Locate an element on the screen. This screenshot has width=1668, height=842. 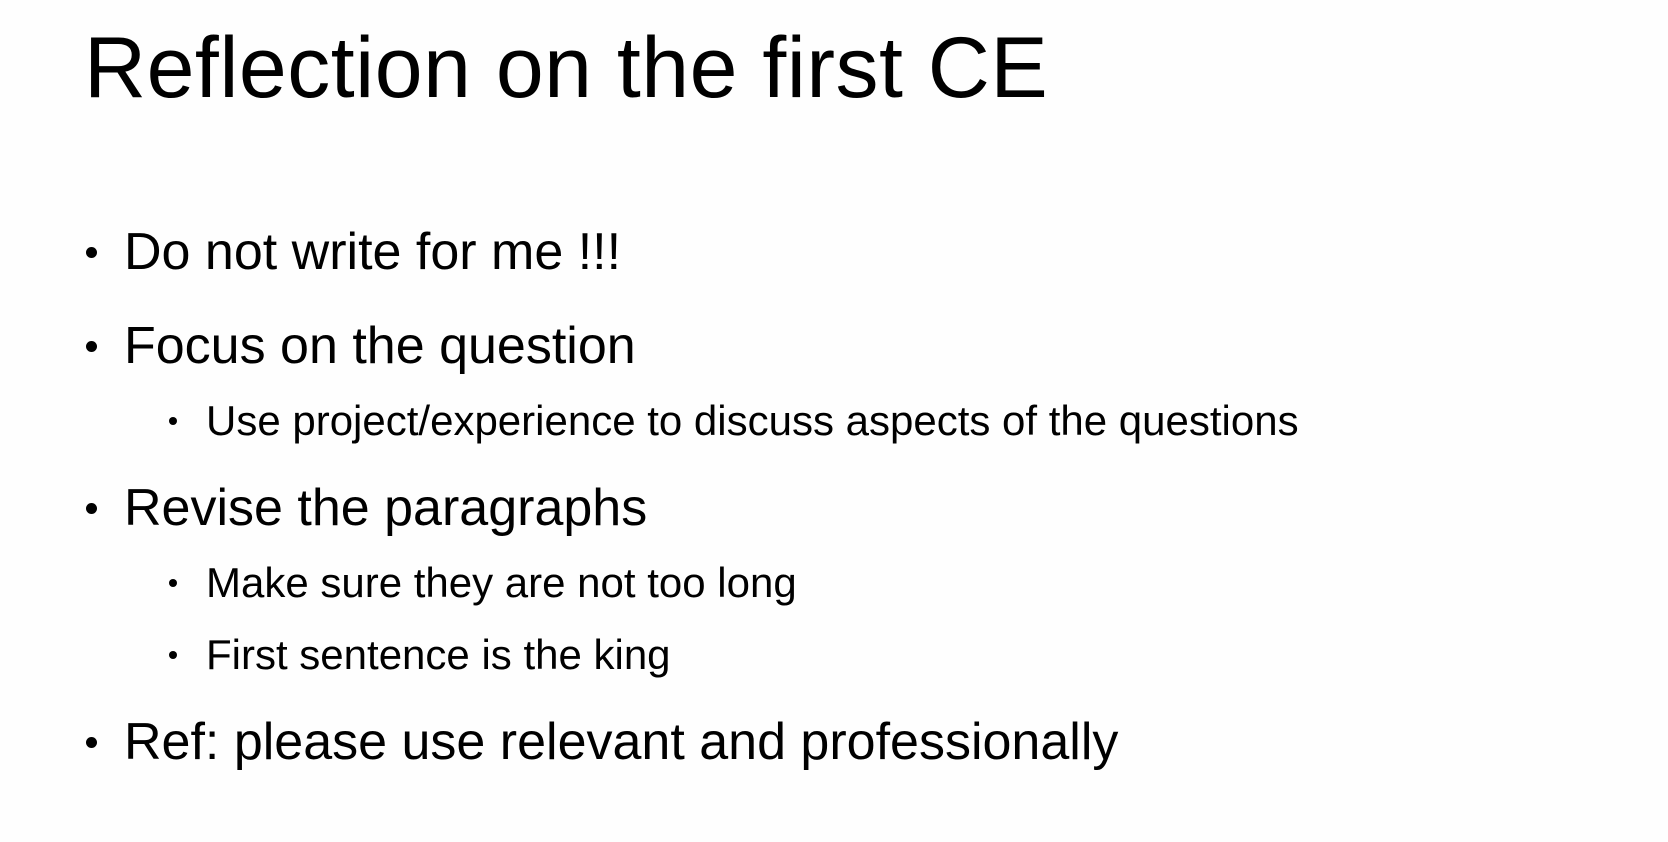
sub-bullet-text: First sentence is the king is located at coordinates (438, 654).